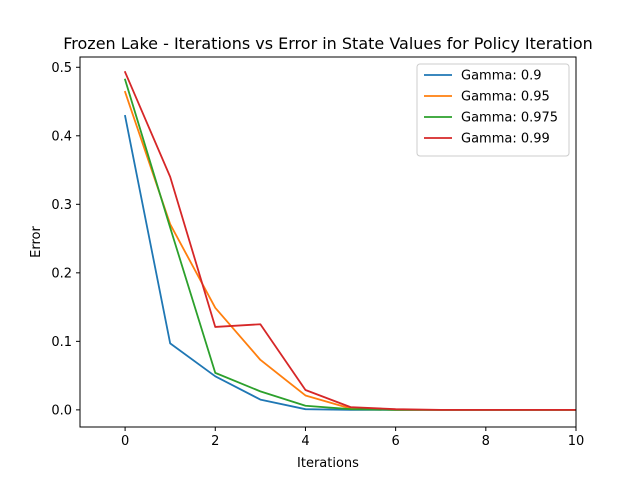  I want to click on y-tick-label-5: 0.5, so click(61, 68).